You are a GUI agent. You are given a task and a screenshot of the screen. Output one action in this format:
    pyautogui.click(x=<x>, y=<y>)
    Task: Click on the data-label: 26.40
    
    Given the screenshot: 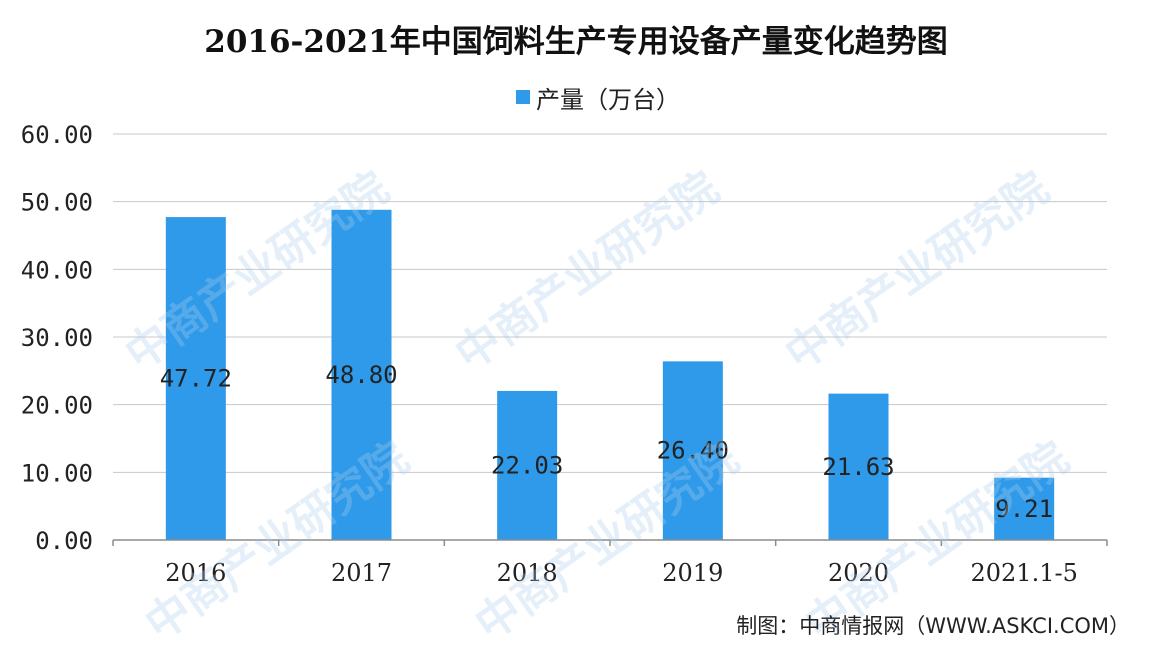 What is the action you would take?
    pyautogui.click(x=693, y=451)
    